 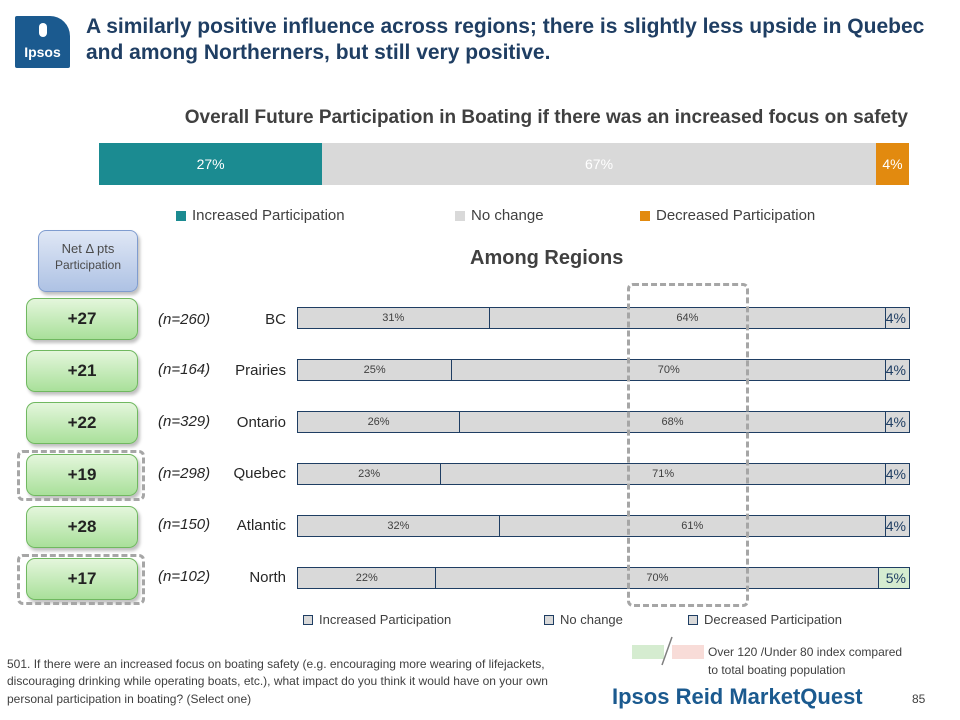 I want to click on overall-segment-decreased: 4%, so click(x=892, y=164).